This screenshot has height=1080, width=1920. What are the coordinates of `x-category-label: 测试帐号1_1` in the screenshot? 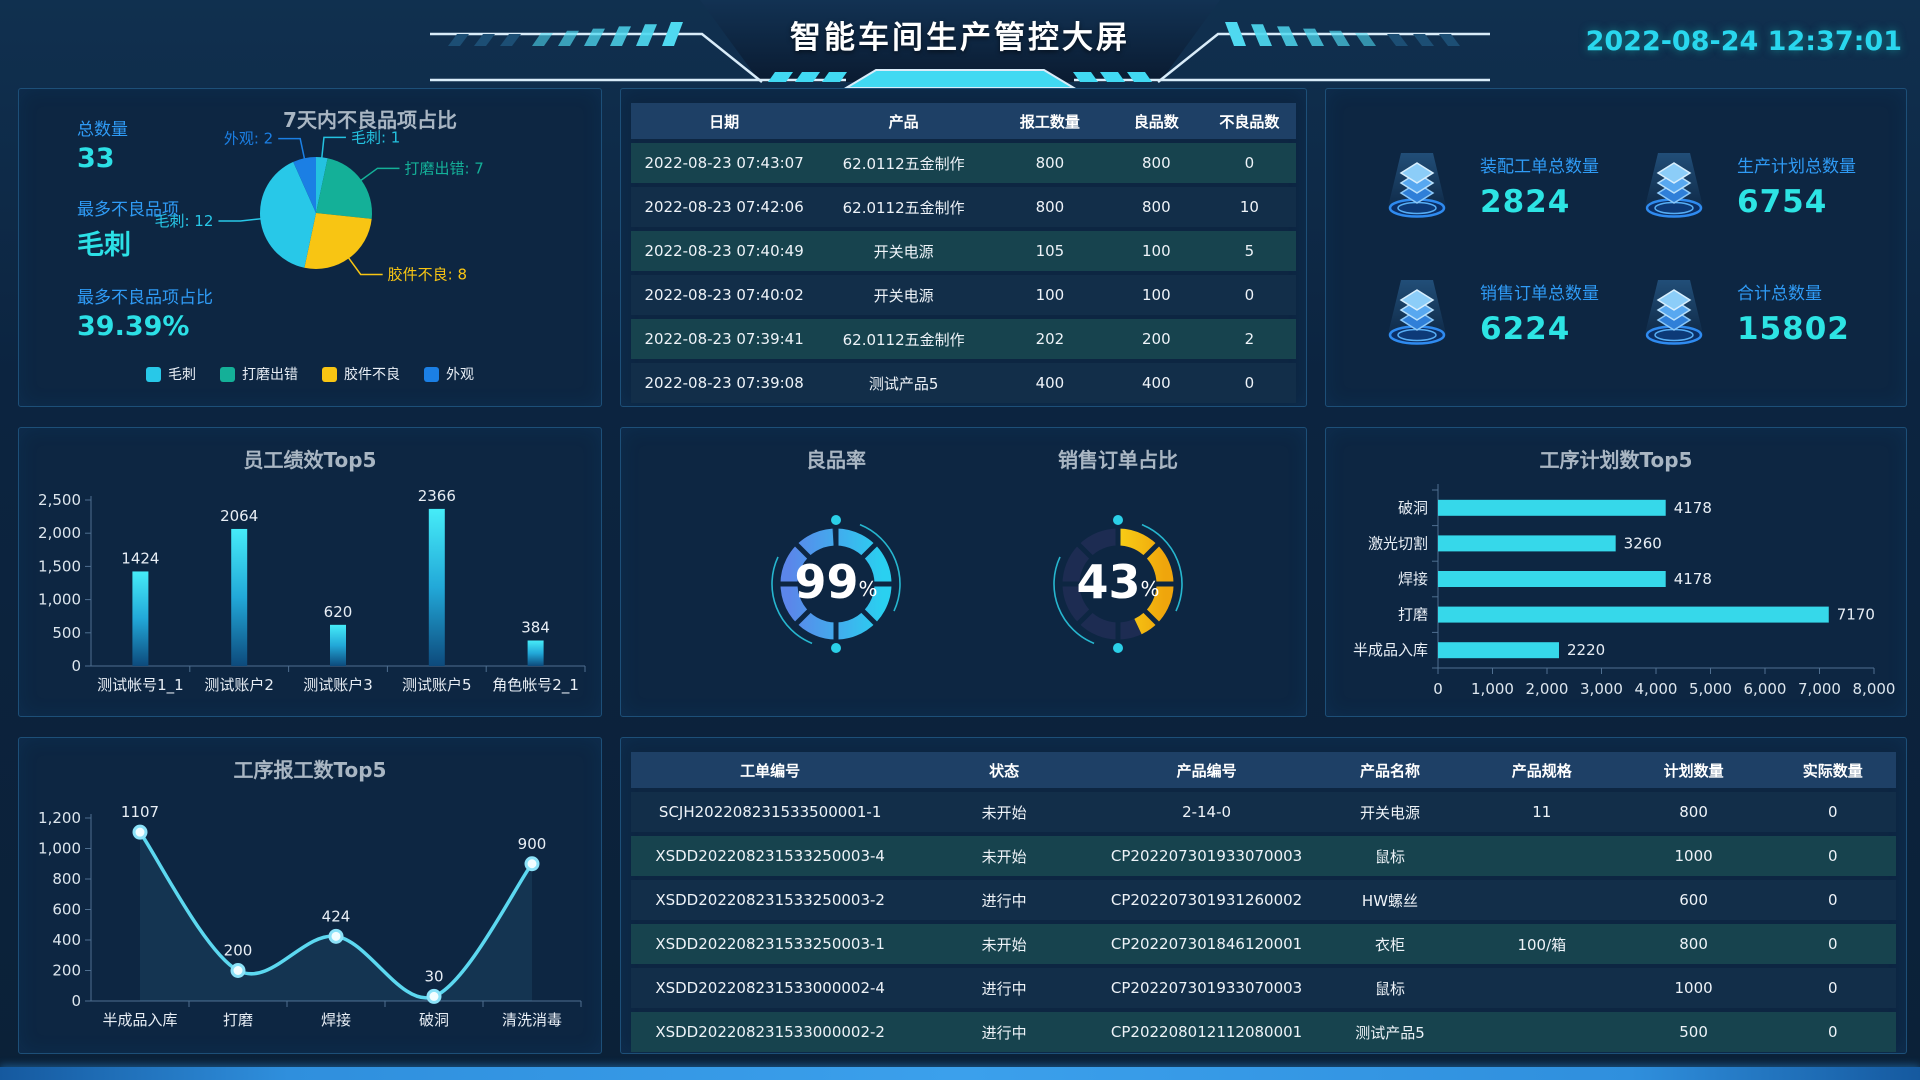 It's located at (140, 685).